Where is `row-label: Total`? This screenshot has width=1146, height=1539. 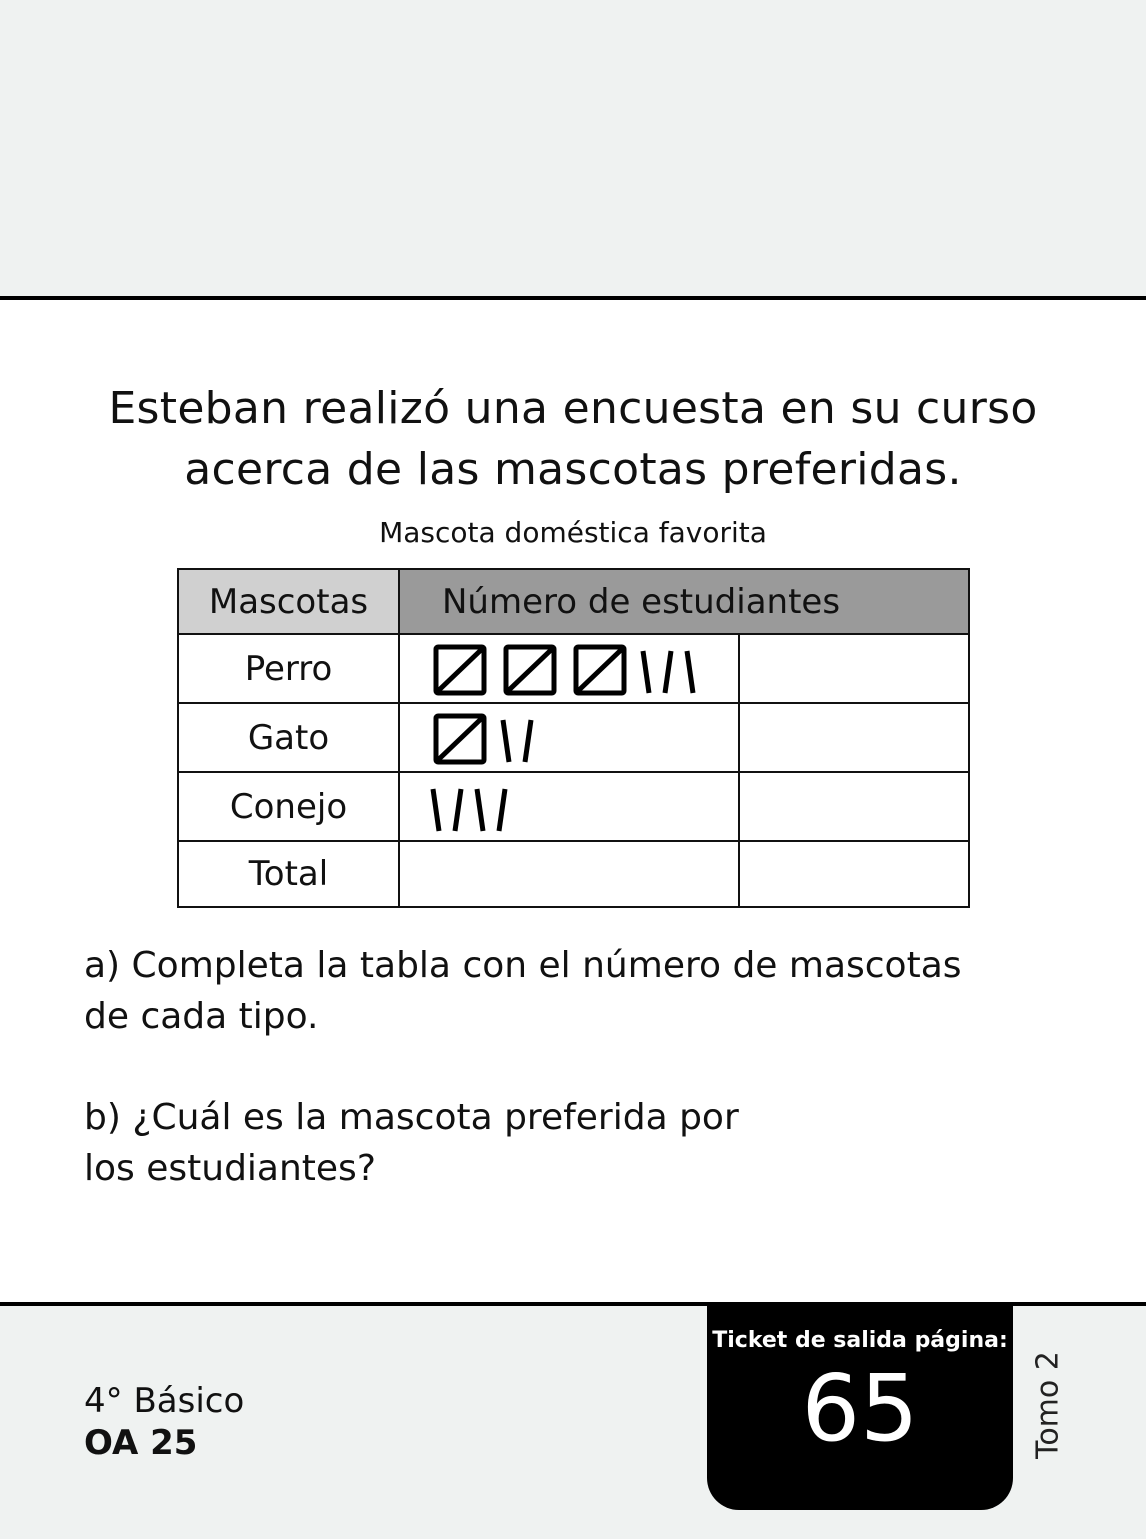 row-label: Total is located at coordinates (288, 874).